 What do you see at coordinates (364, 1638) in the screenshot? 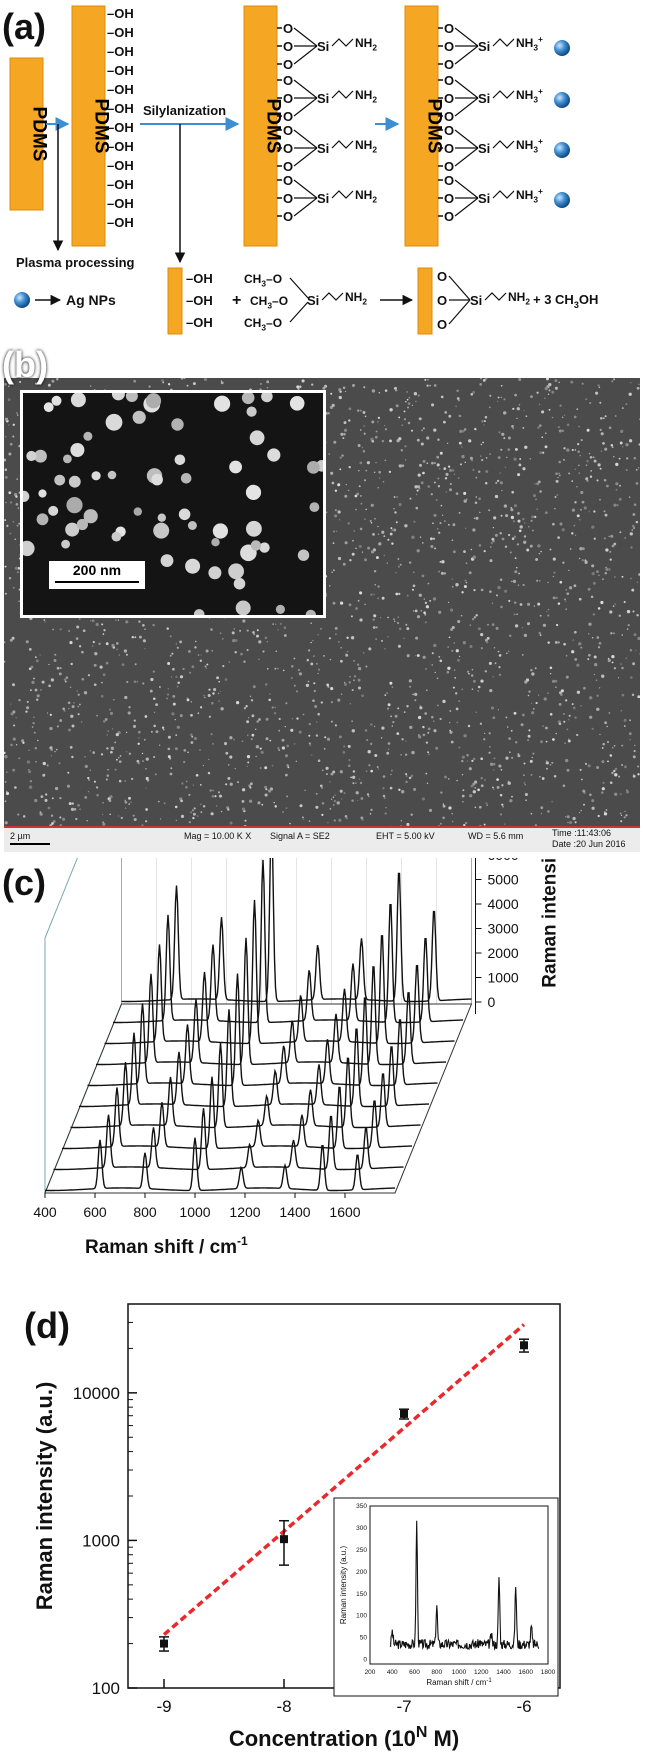
I see `inset-y-tick-label: 50` at bounding box center [364, 1638].